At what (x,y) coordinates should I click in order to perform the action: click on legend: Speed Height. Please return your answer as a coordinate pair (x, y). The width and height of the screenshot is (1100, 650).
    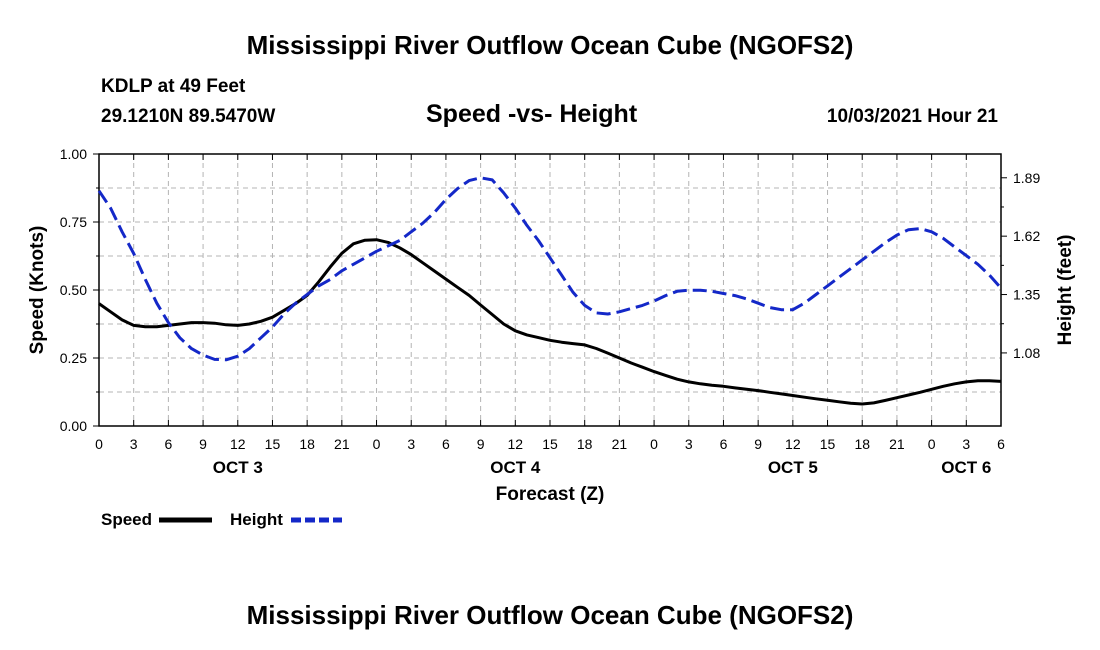
    Looking at the image, I should click on (221, 519).